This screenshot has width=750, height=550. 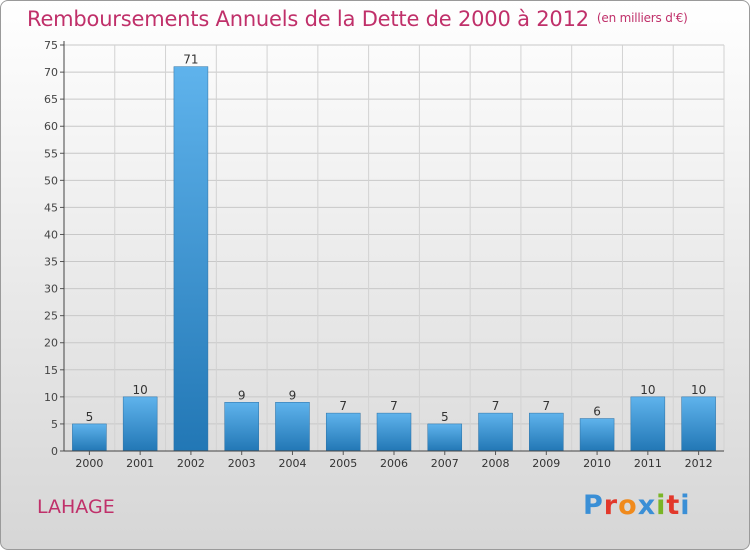 What do you see at coordinates (642, 18) in the screenshot?
I see `chart-unit: (en milliers d'€)` at bounding box center [642, 18].